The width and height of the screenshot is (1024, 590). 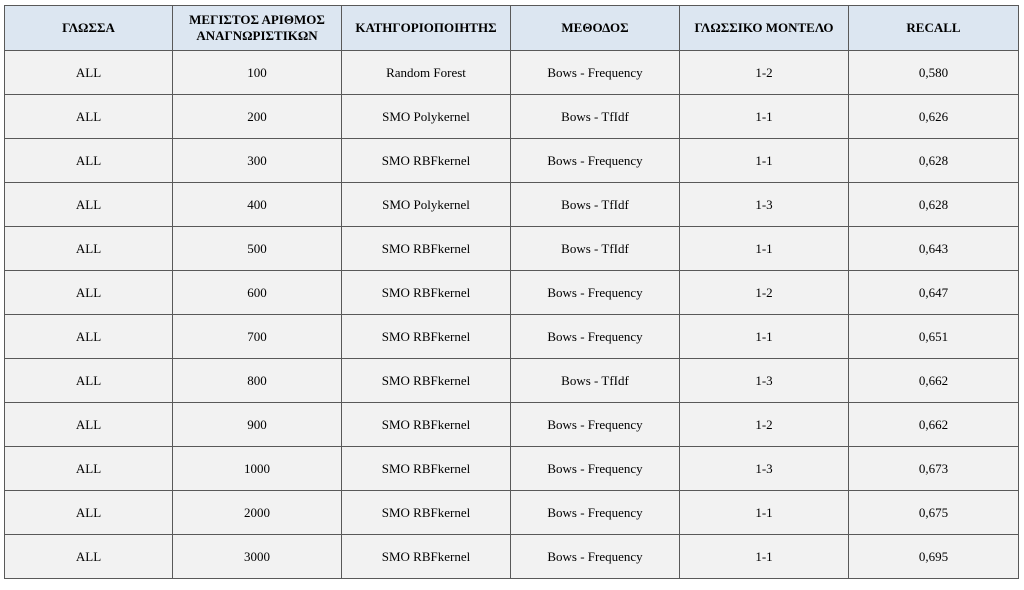 I want to click on table-row: ALL 200 SMO Polykernel Bows - TfIdf 1-1 0,626, so click(x=511, y=116).